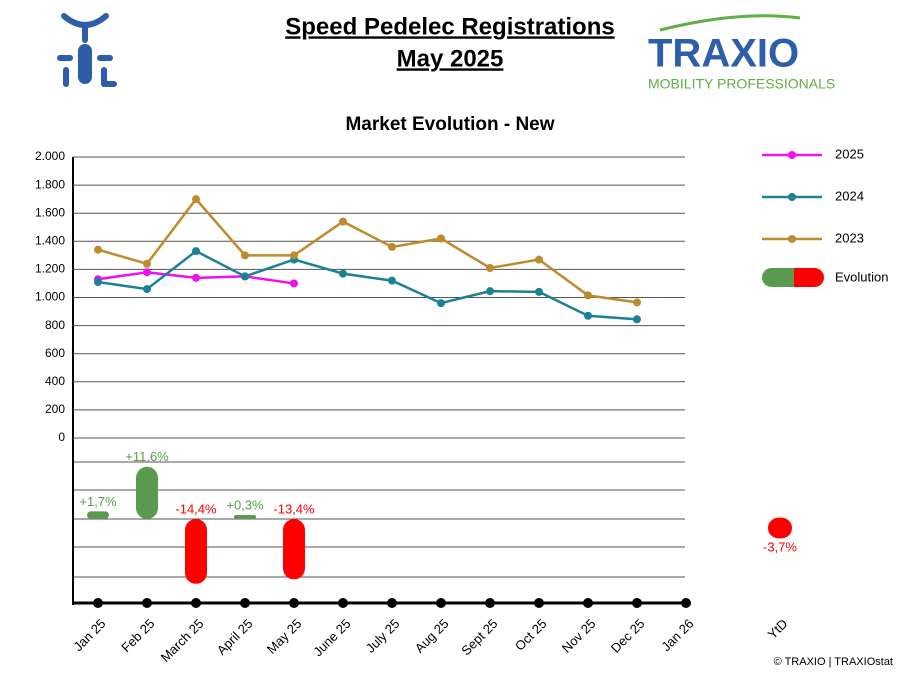  I want to click on y-tick-label: 1.800, so click(50, 184).